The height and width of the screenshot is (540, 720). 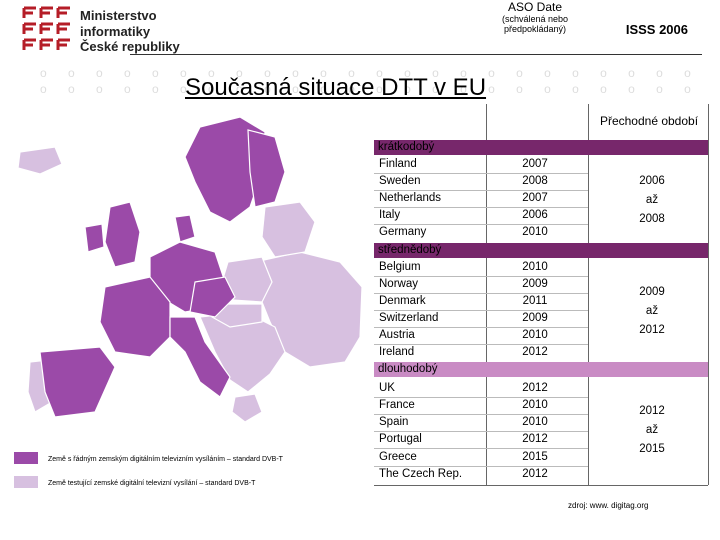 I want to click on map-region-iberia, so click(x=77, y=382).